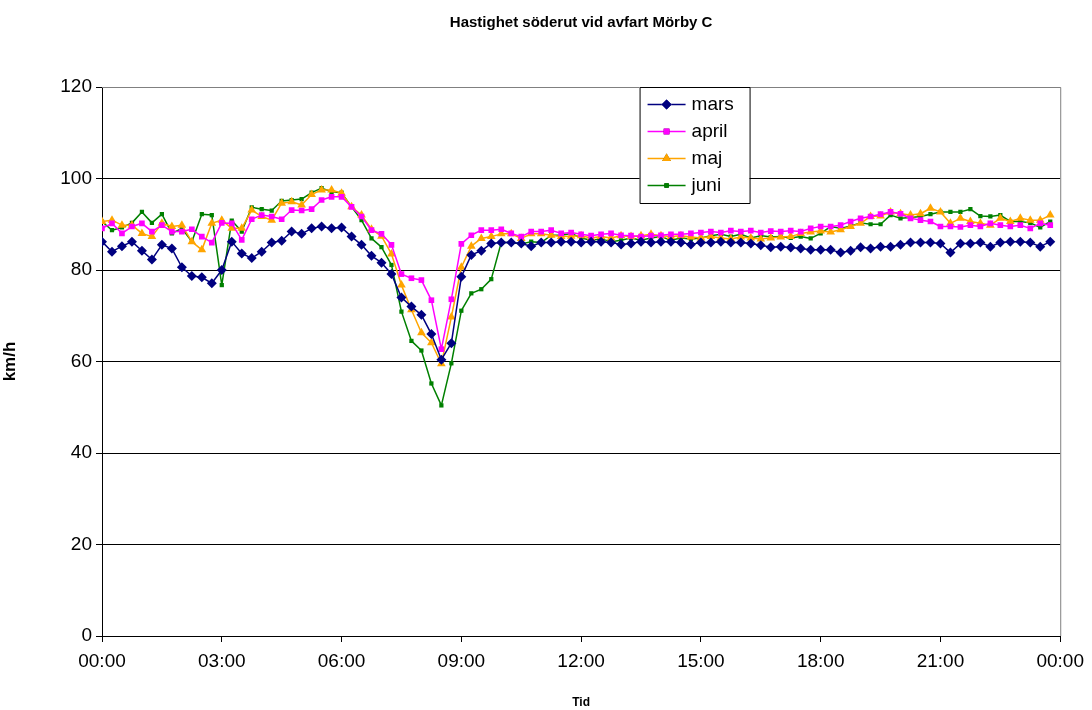  Describe the element at coordinates (76, 177) in the screenshot. I see `y-tick-label: 100` at that location.